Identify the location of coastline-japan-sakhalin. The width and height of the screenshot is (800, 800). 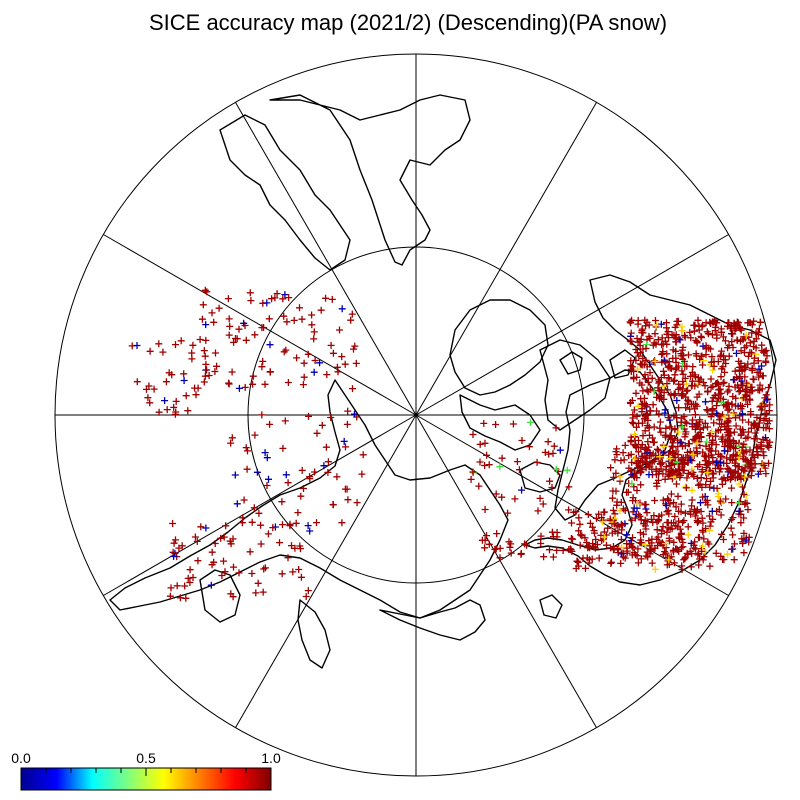
(314, 634).